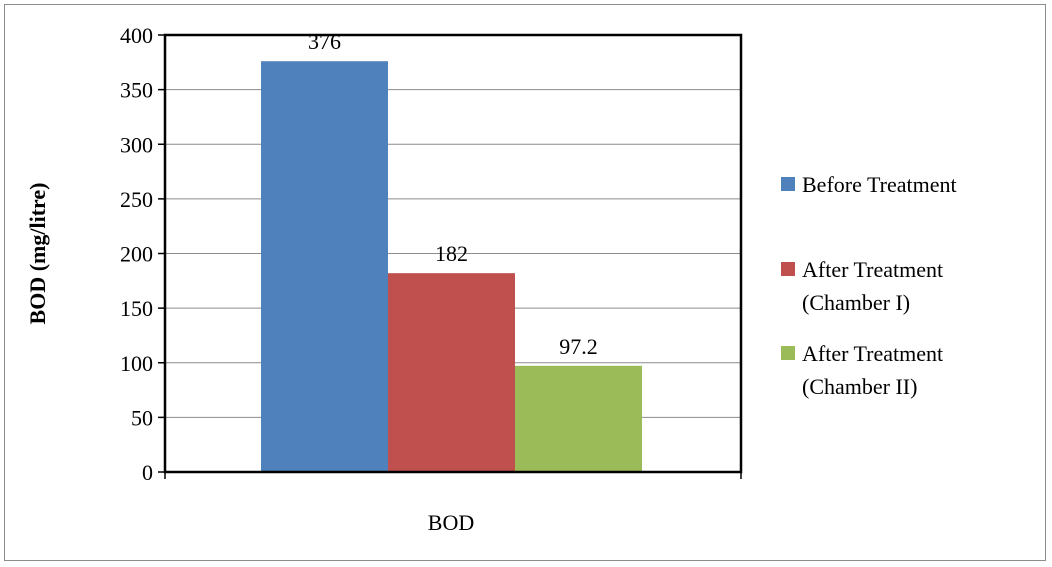  I want to click on y-tick-label: 100, so click(136, 363).